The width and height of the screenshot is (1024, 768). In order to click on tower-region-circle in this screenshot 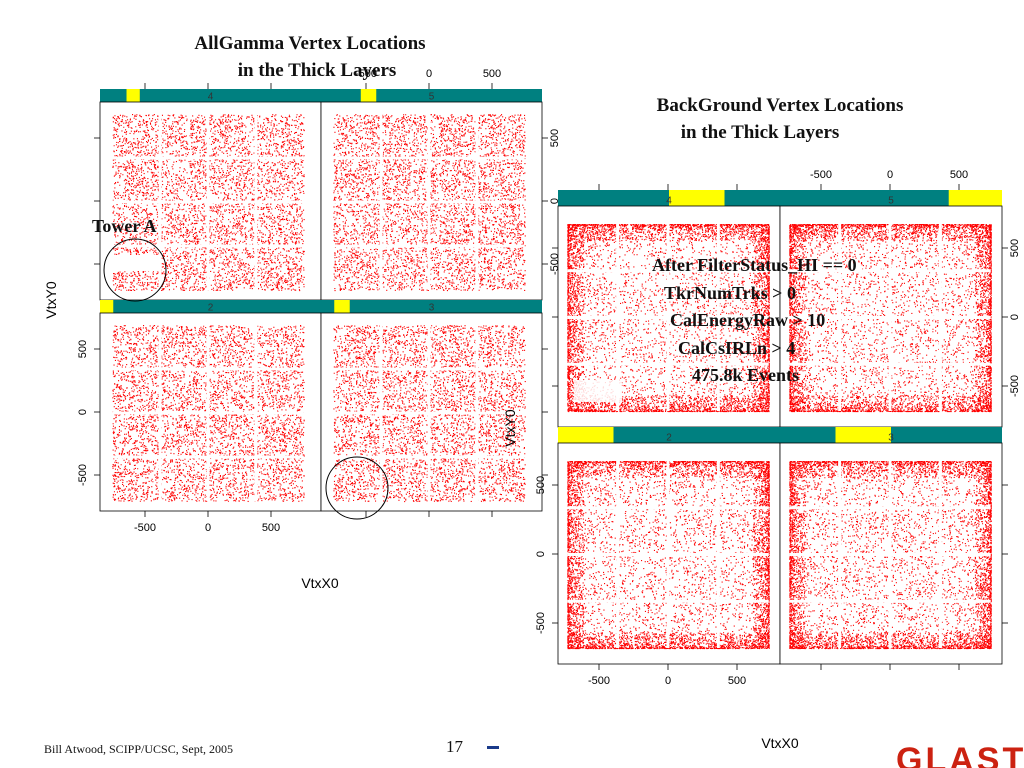, I will do `click(357, 488)`.